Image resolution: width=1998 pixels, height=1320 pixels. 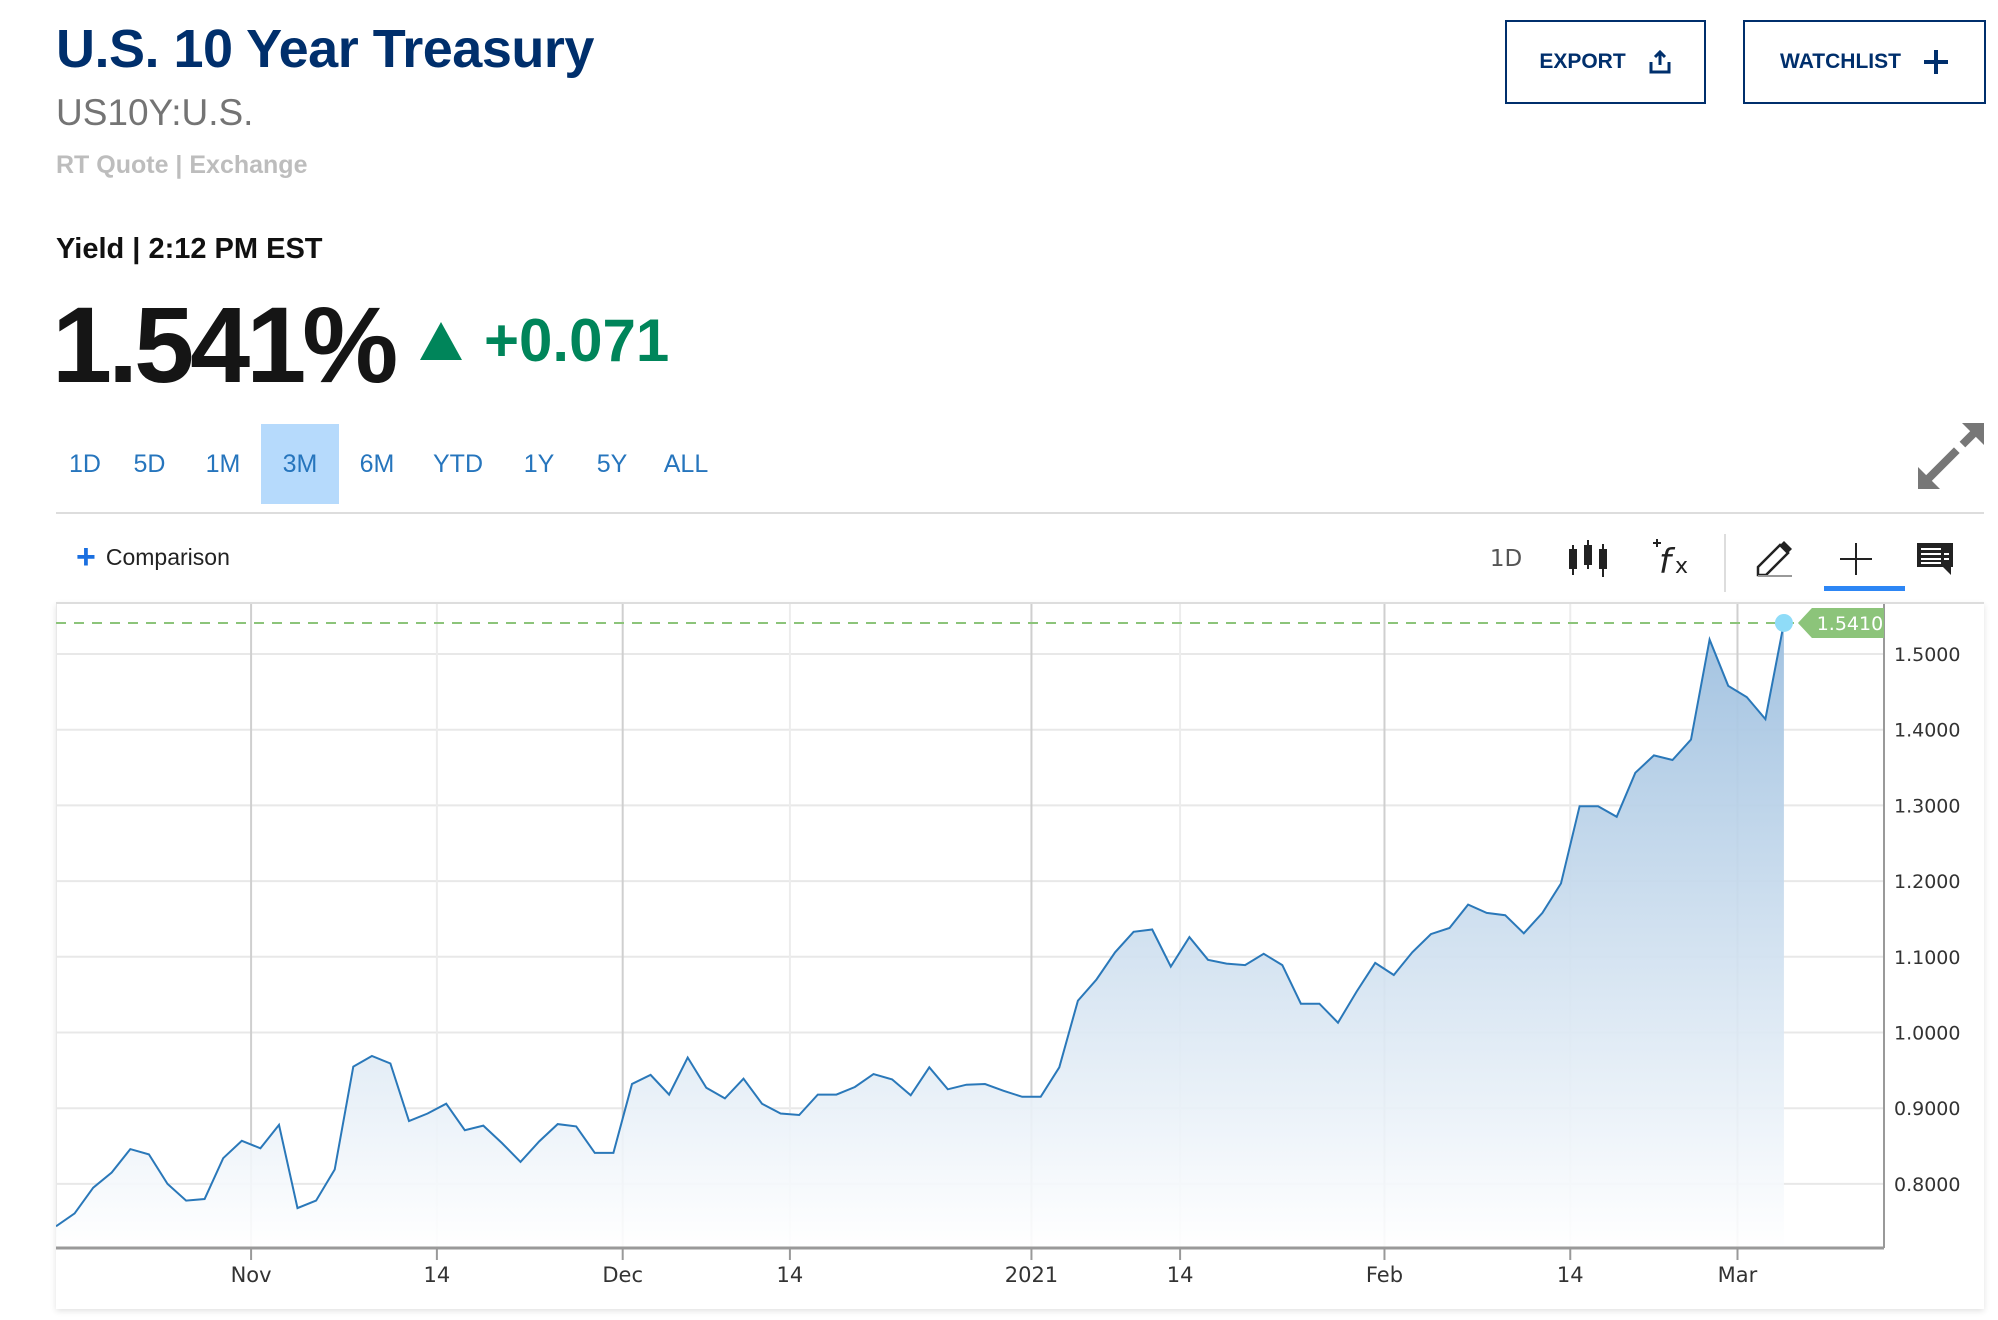 I want to click on x-tick-label: Nov, so click(x=251, y=1275).